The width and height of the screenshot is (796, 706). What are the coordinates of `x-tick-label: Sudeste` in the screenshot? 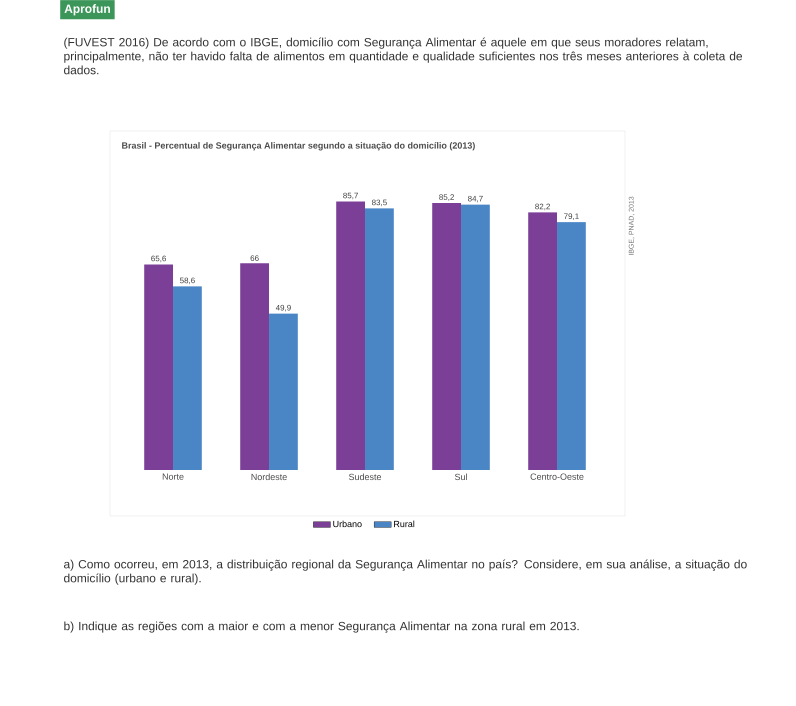 It's located at (365, 477).